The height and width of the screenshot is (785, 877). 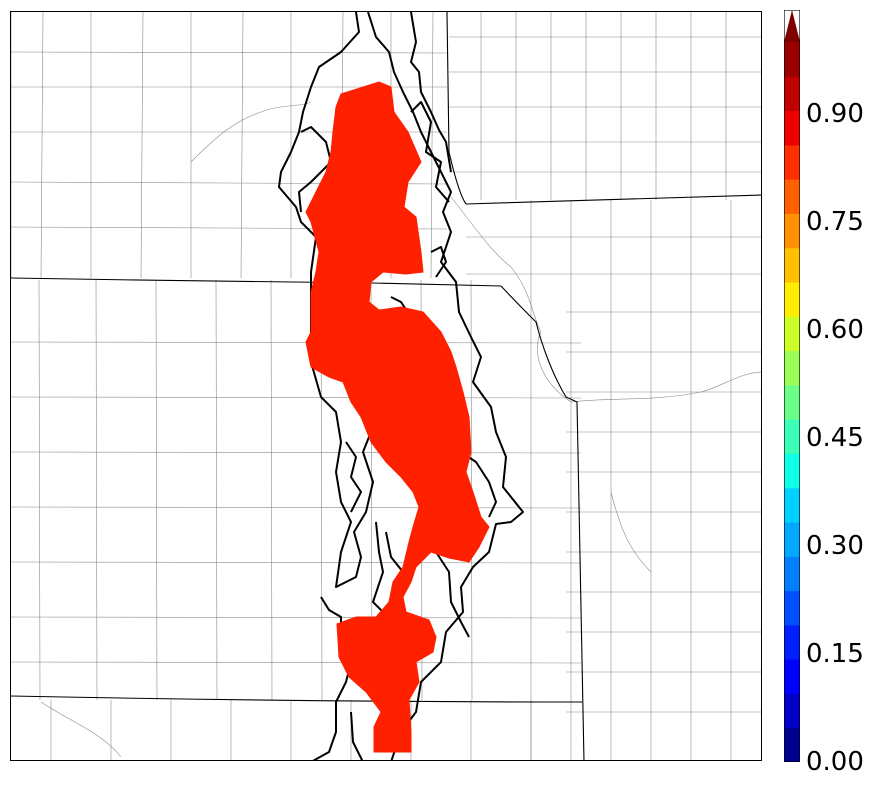 What do you see at coordinates (835, 654) in the screenshot?
I see `colorbar-tick-label-1: 0.15` at bounding box center [835, 654].